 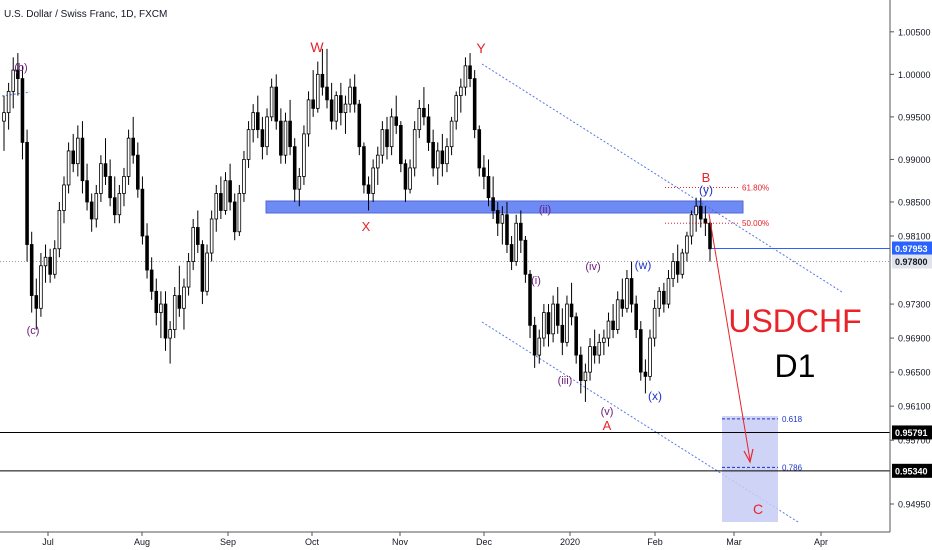 I want to click on x-tick-label: Aug, so click(x=142, y=542).